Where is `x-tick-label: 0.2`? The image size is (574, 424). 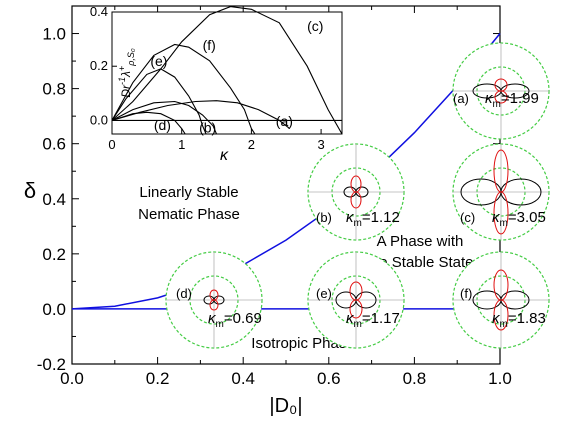
x-tick-label: 0.2 is located at coordinates (158, 378).